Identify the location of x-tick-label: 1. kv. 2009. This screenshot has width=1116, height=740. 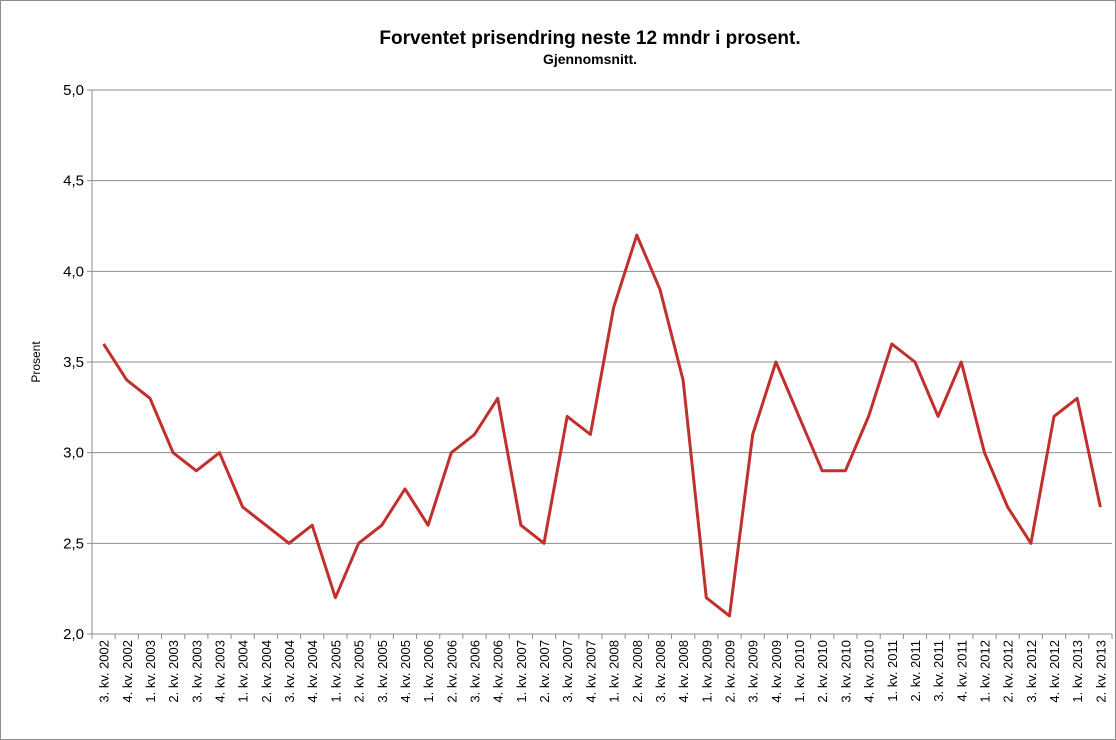
(706, 671).